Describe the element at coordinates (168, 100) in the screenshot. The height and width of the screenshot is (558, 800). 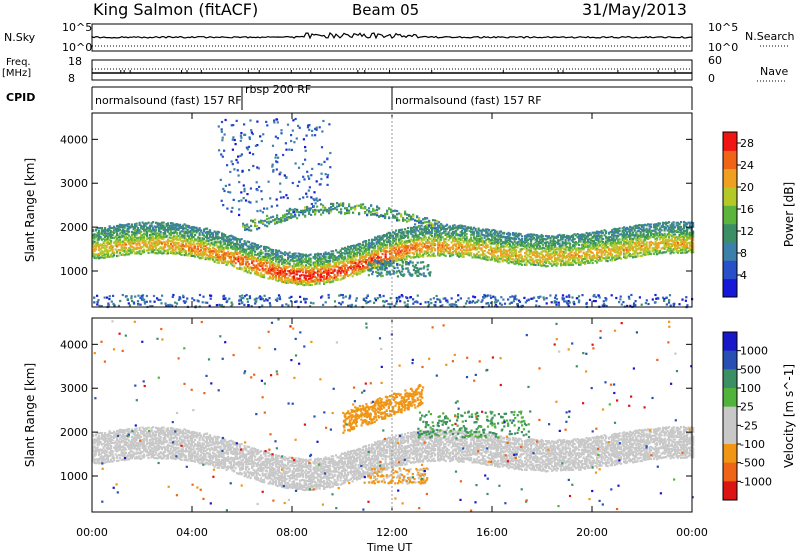
I see `cpid-segment-label: normalsound (fast) 157 RF` at that location.